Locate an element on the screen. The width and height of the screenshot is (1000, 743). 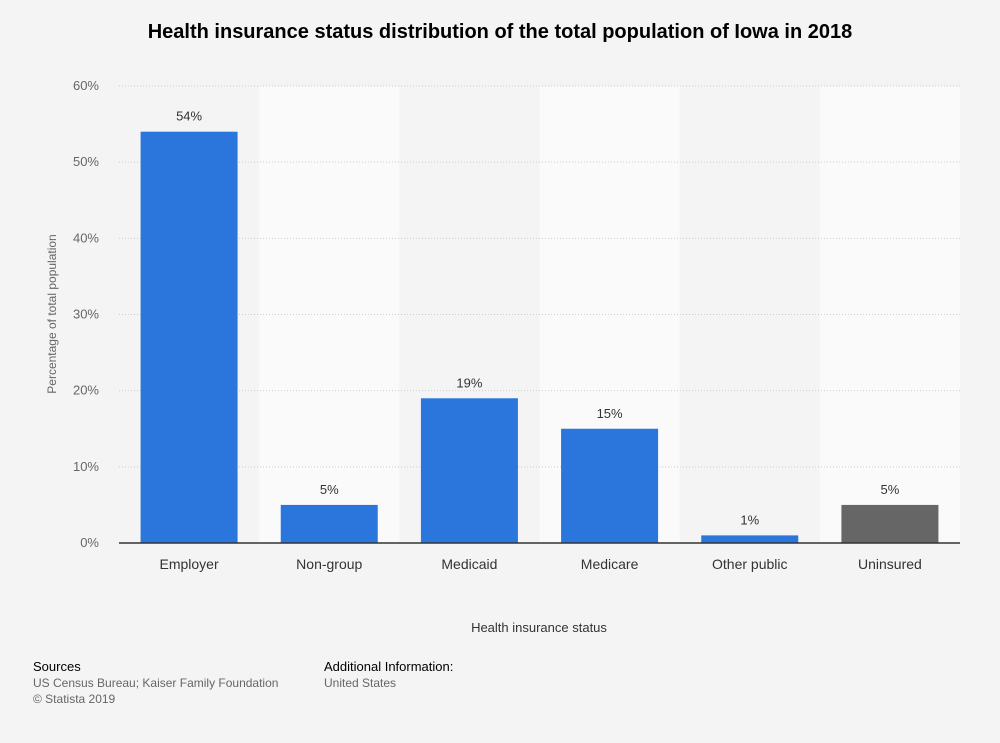
x-tick-label: Employer is located at coordinates (189, 564).